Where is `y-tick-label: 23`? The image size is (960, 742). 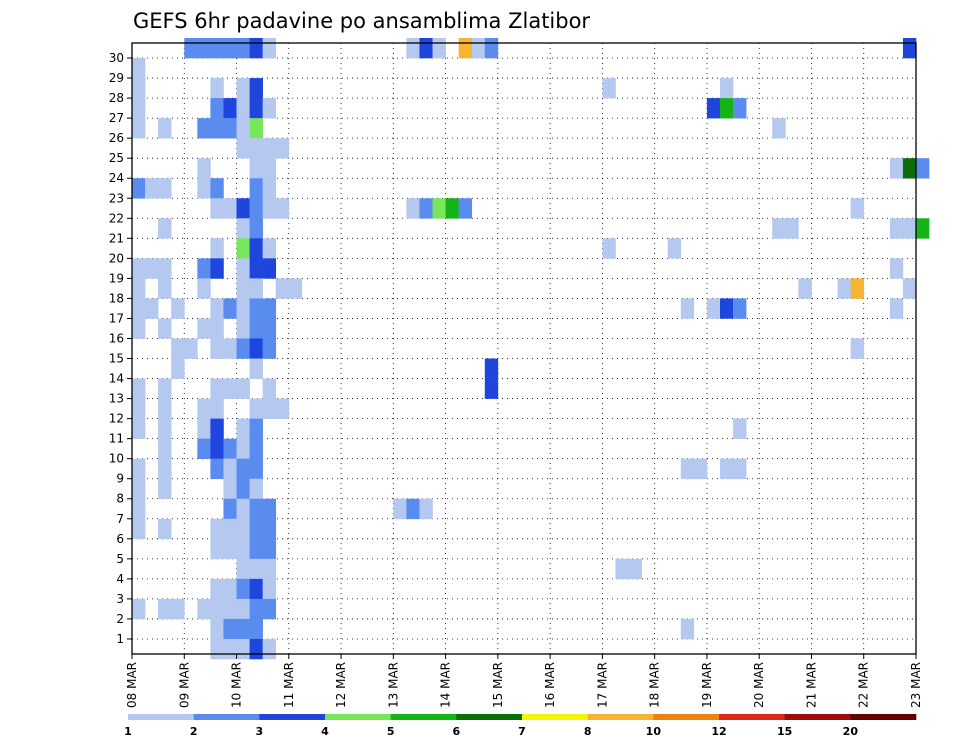
y-tick-label: 23 is located at coordinates (116, 198).